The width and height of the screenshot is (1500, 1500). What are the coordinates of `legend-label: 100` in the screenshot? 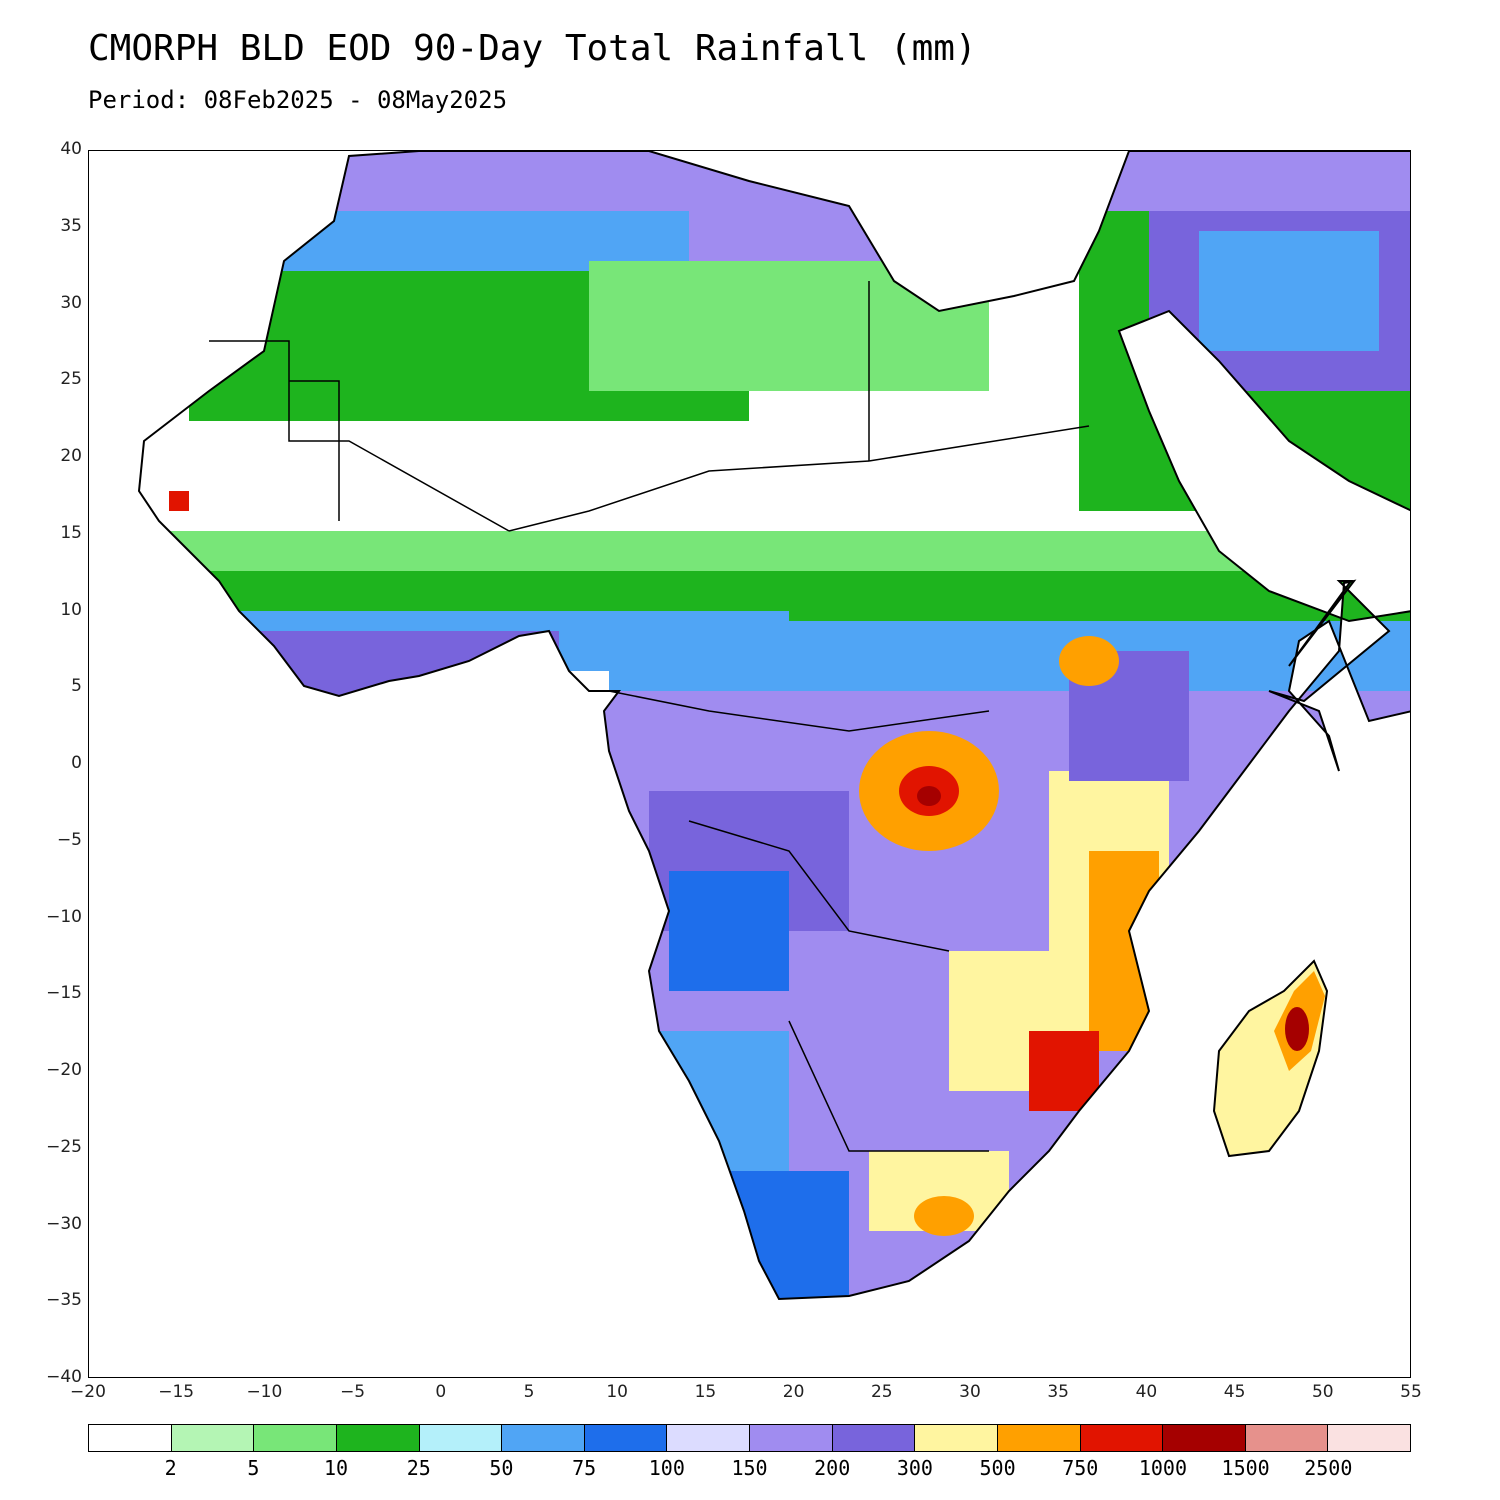 It's located at (666, 1468).